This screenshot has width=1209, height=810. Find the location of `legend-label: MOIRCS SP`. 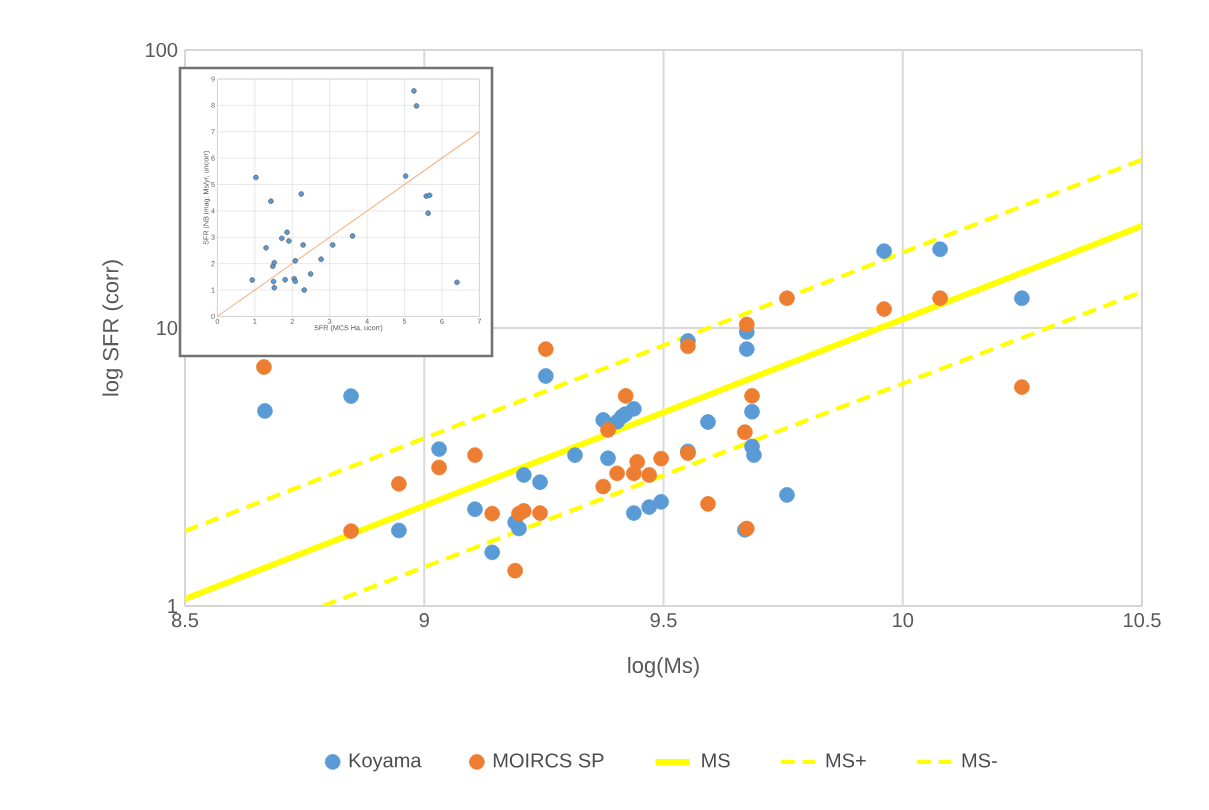

legend-label: MOIRCS SP is located at coordinates (548, 760).